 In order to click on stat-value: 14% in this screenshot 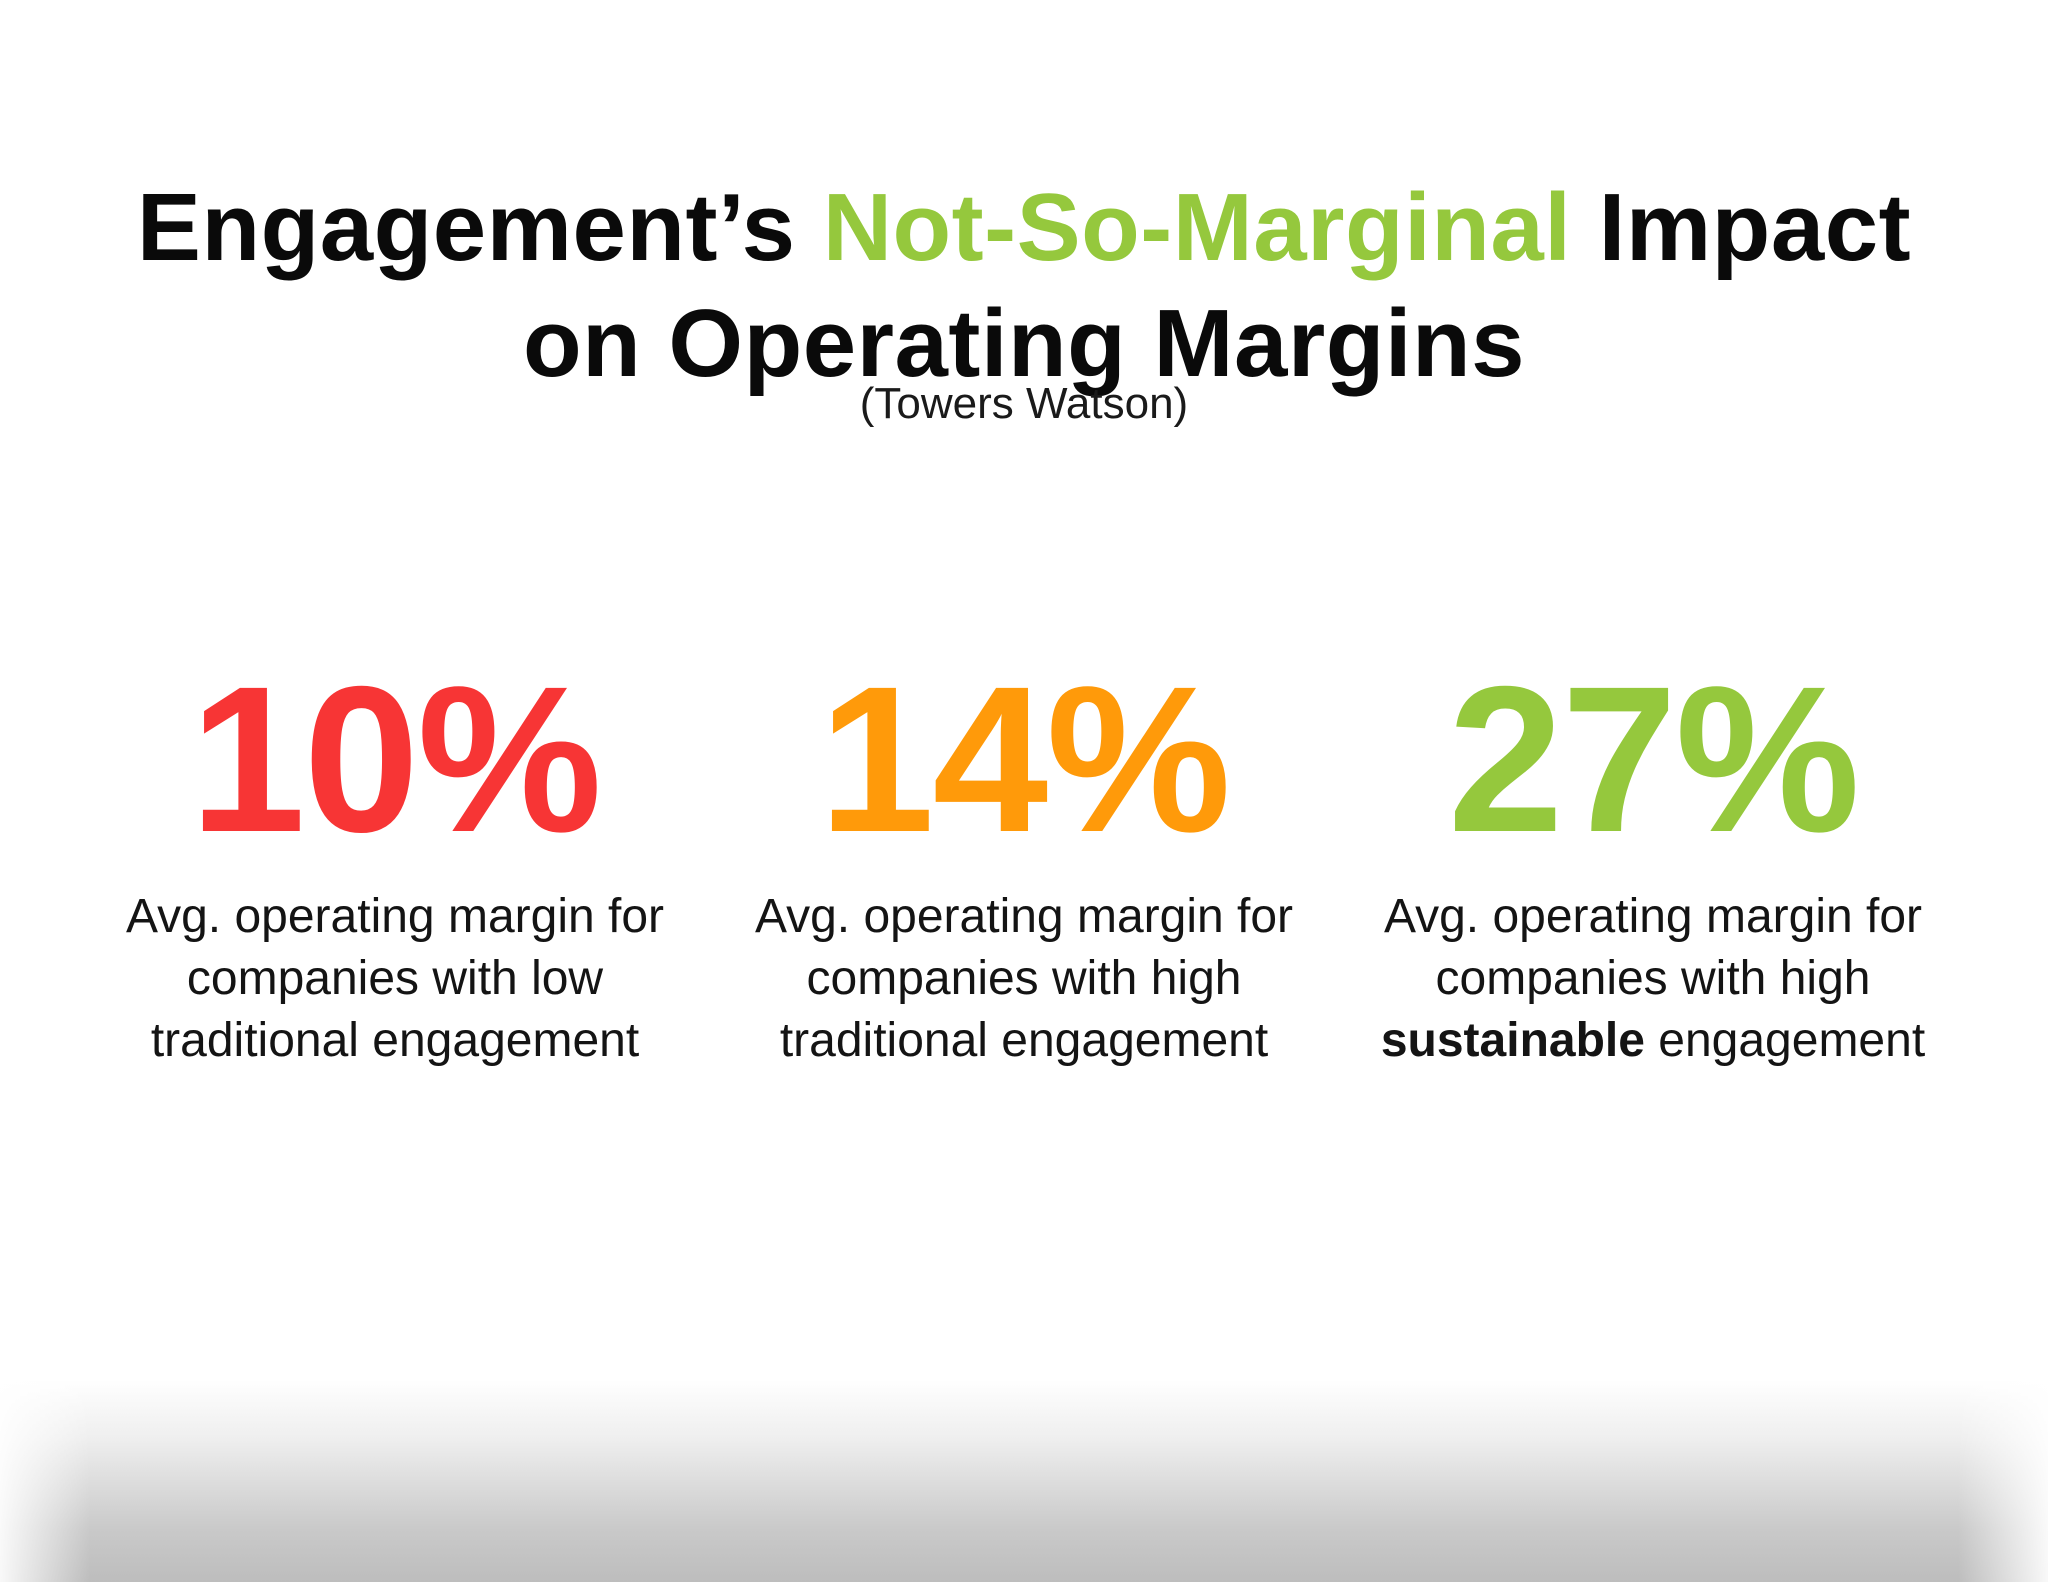, I will do `click(1024, 760)`.